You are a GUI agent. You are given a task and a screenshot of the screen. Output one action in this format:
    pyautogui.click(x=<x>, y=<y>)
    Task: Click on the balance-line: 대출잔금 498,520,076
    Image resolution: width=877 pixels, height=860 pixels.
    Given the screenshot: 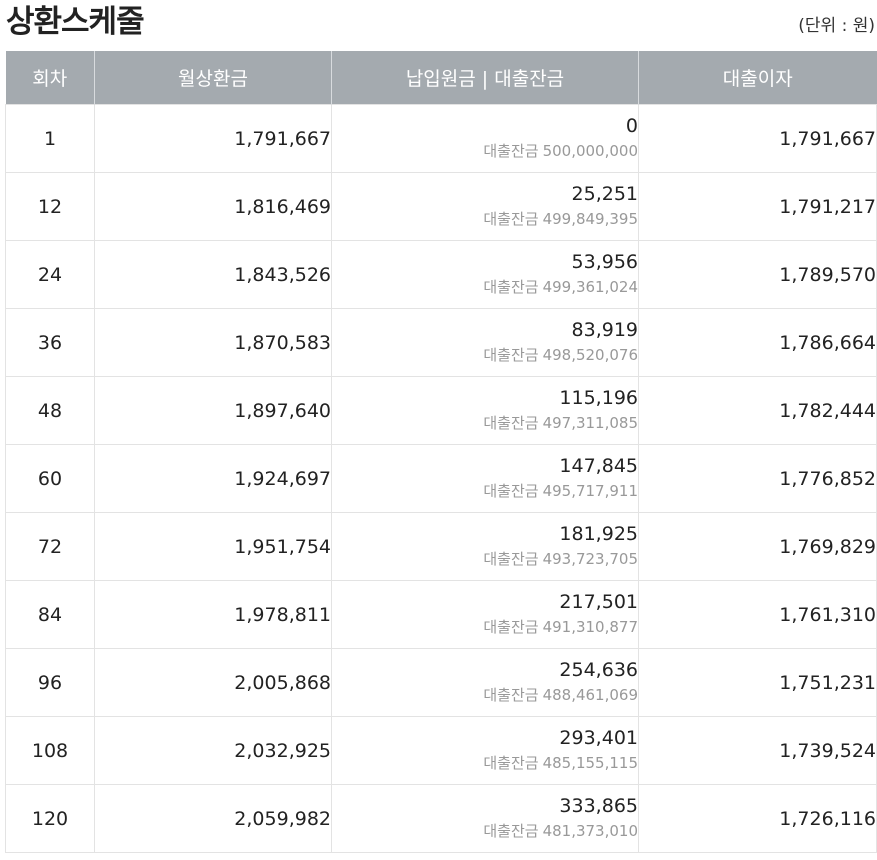 What is the action you would take?
    pyautogui.click(x=485, y=355)
    